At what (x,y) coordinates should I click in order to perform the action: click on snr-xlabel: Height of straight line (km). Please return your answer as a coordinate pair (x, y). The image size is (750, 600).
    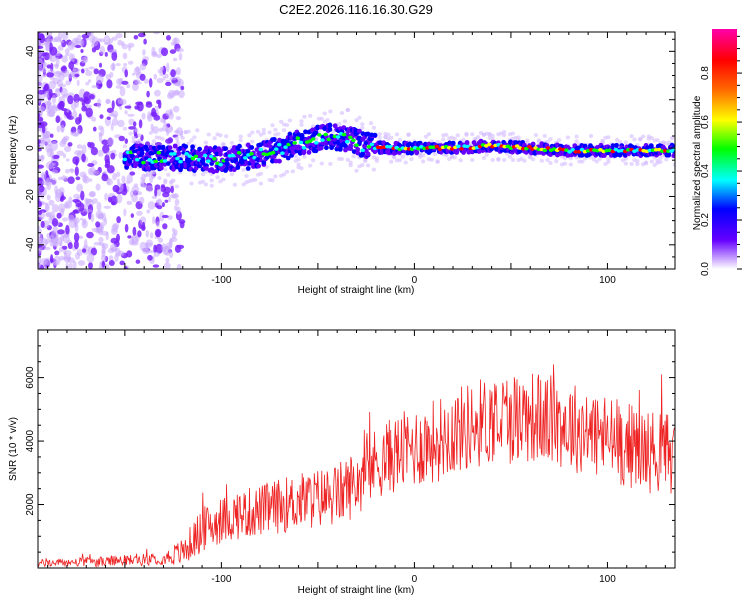
    Looking at the image, I should click on (356, 590).